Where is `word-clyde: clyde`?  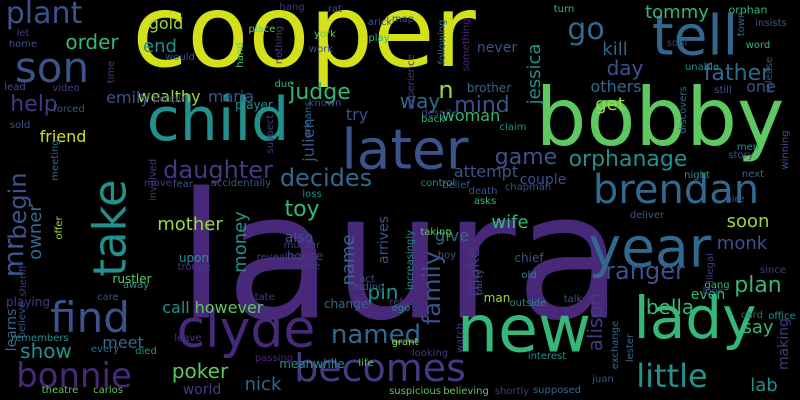 word-clyde: clyde is located at coordinates (246, 330).